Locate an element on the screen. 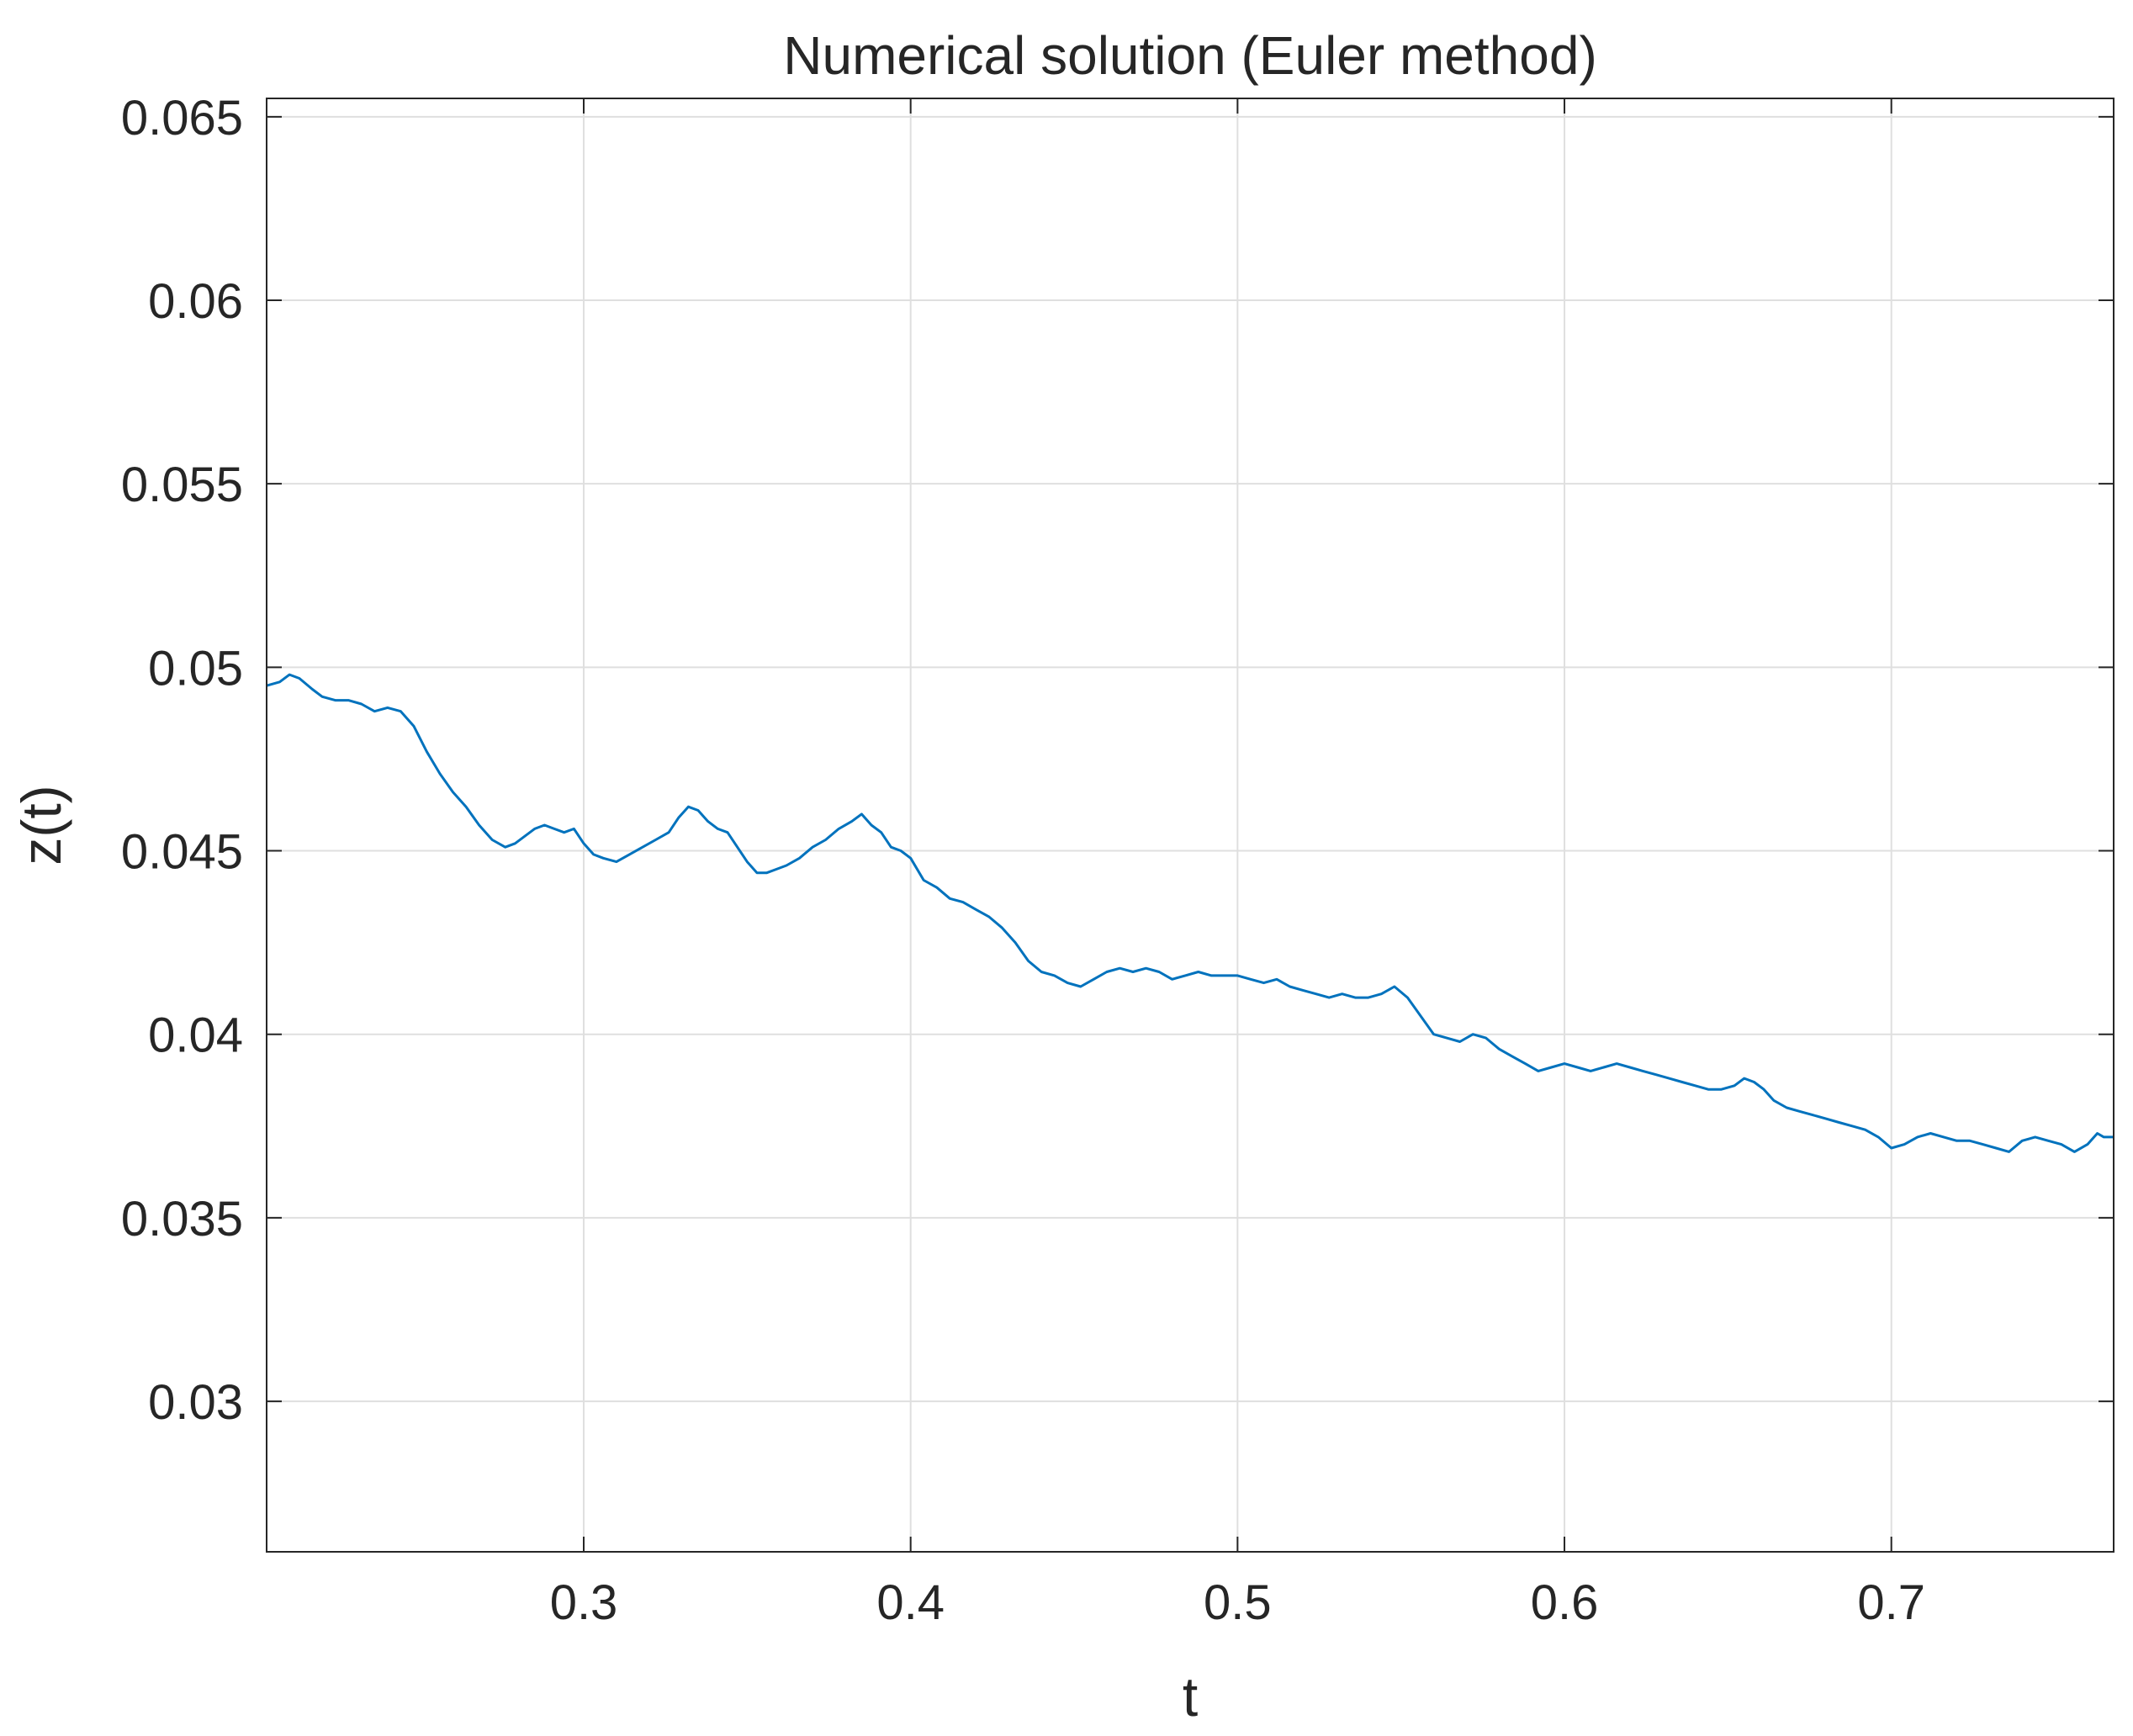  y-tick-label: 0.055 is located at coordinates (182, 485).